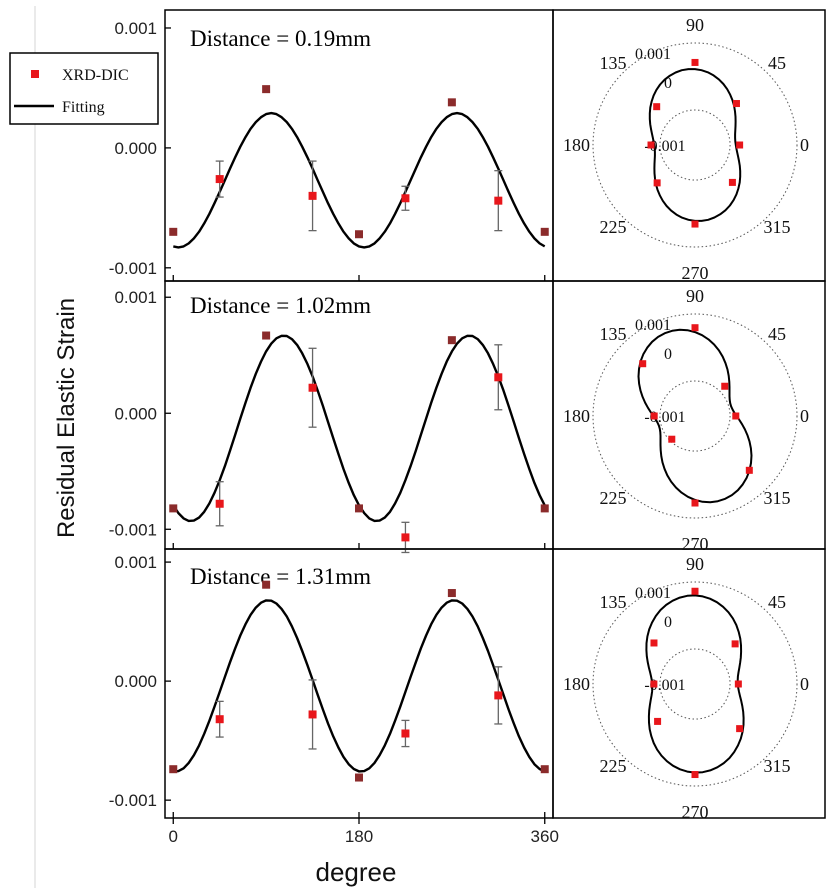 This screenshot has height=893, width=830. Describe the element at coordinates (66, 418) in the screenshot. I see `y-axis-label: Residual Elastic Strain` at that location.